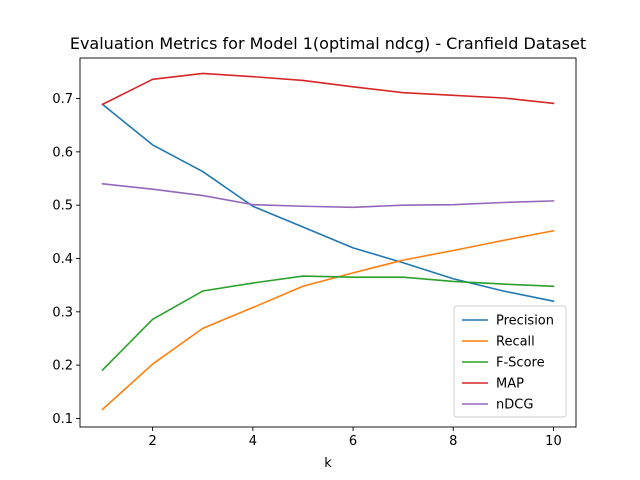  What do you see at coordinates (553, 441) in the screenshot?
I see `x-tick-label: 10` at bounding box center [553, 441].